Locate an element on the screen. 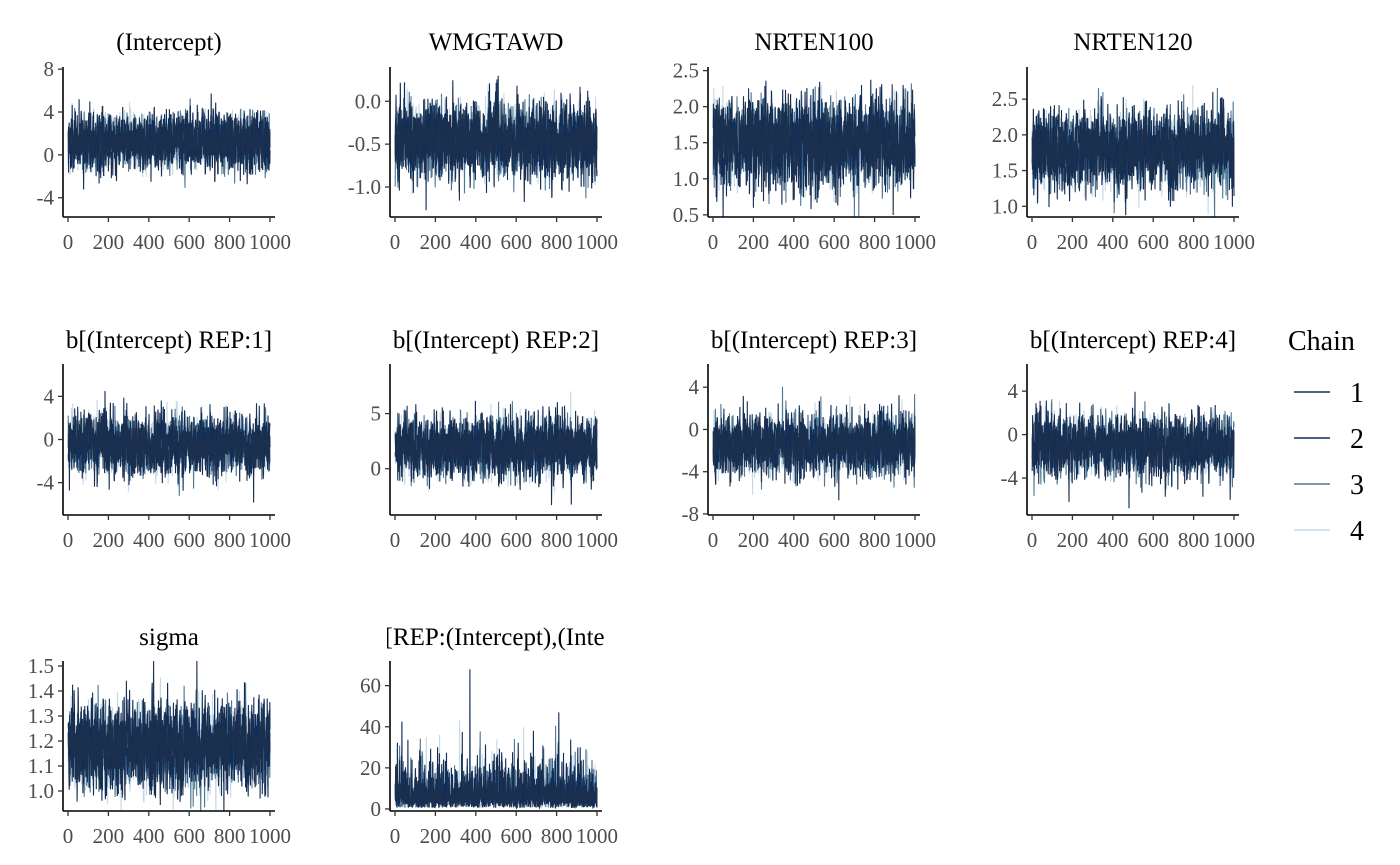 The width and height of the screenshot is (1400, 865). y-tick-label: 5 is located at coordinates (376, 414).